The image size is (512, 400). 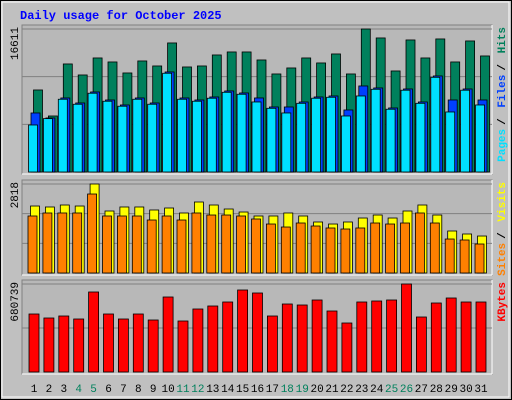 What do you see at coordinates (503, 229) in the screenshot?
I see `legend: Sites / Visits` at bounding box center [503, 229].